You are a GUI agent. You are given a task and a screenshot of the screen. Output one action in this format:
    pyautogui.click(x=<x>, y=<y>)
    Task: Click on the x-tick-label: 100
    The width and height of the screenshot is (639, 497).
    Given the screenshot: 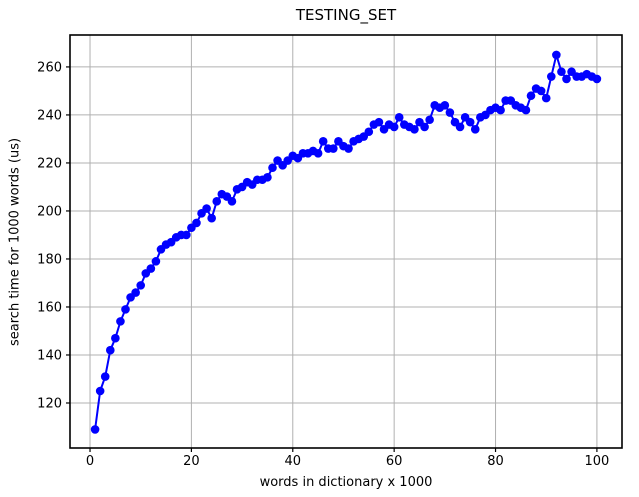 What is the action you would take?
    pyautogui.click(x=596, y=461)
    